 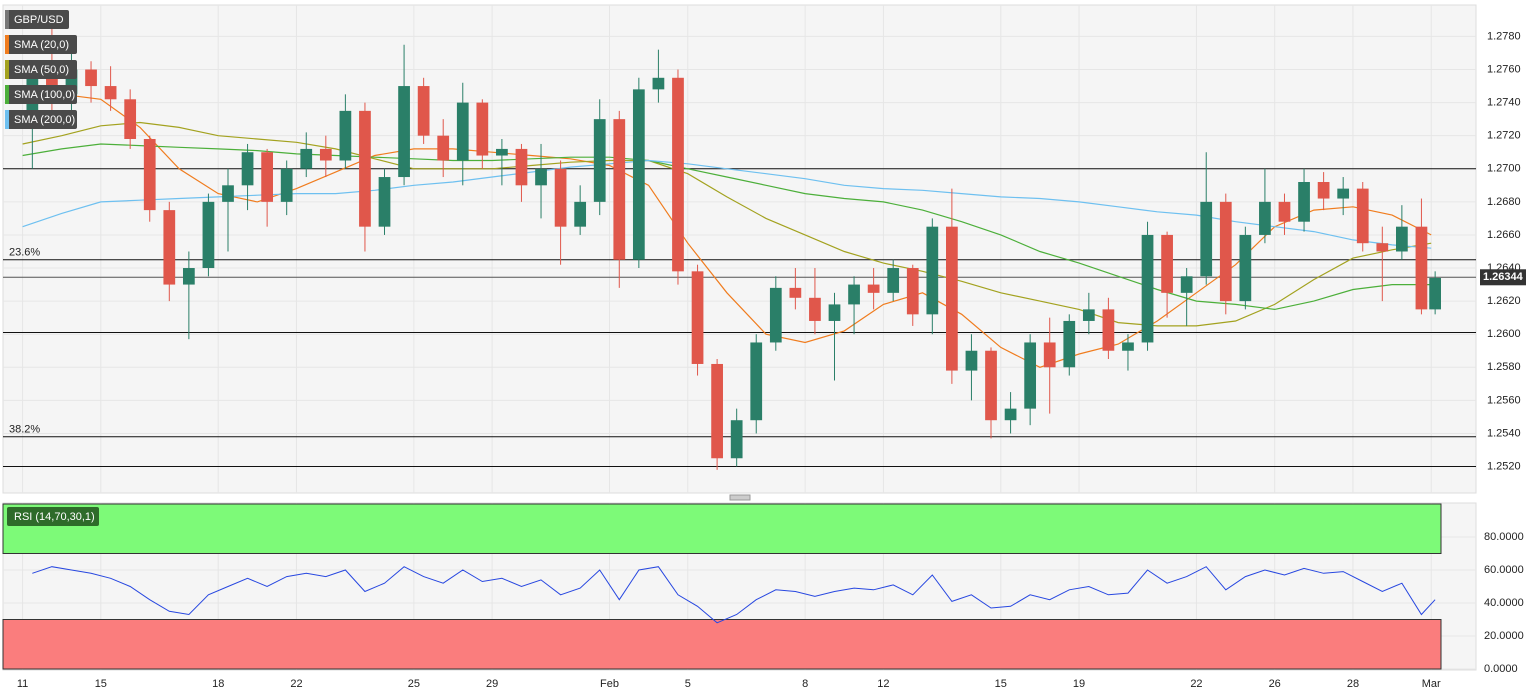 What do you see at coordinates (740, 497) in the screenshot?
I see `panel-resize-handle` at bounding box center [740, 497].